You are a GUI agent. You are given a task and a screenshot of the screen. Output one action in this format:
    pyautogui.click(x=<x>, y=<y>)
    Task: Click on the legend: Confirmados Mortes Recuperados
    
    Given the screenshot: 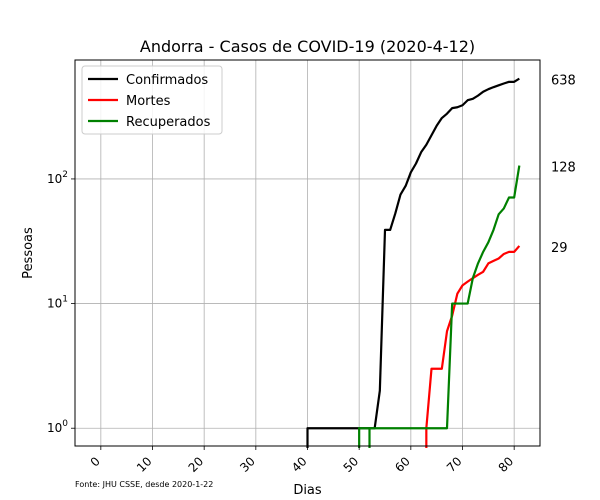 What is the action you would take?
    pyautogui.click(x=152, y=100)
    